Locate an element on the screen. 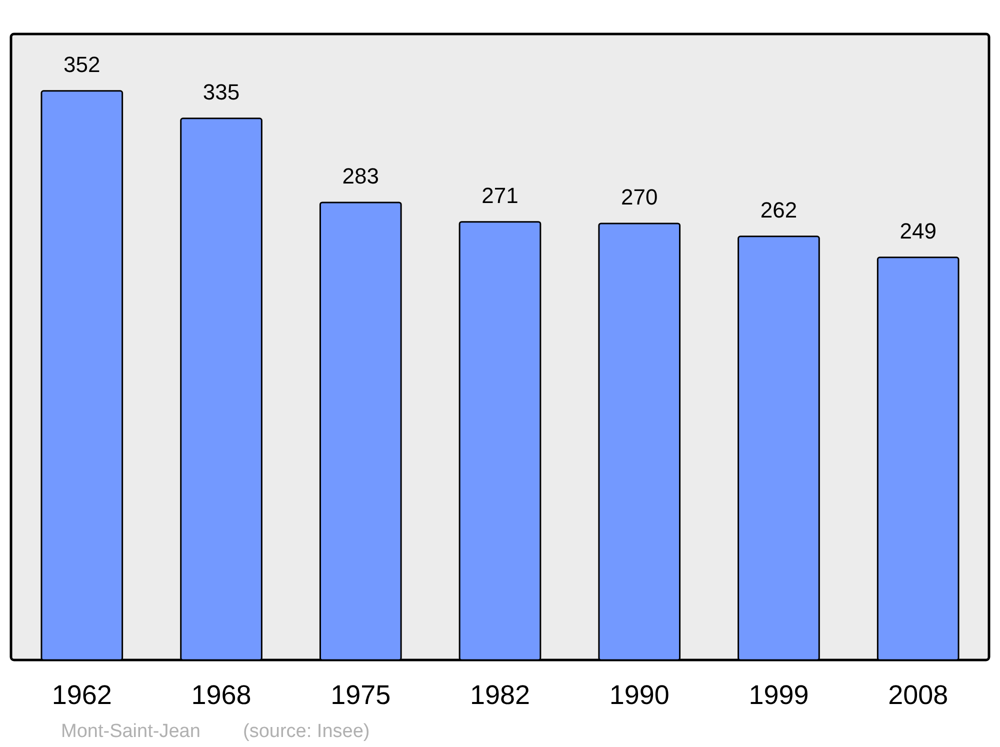 The height and width of the screenshot is (747, 1000). data-label: 270 is located at coordinates (639, 197).